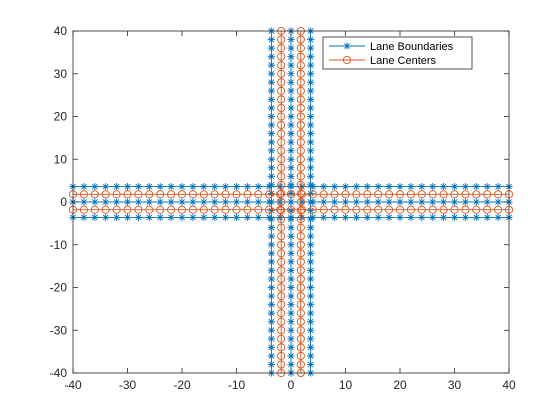  What do you see at coordinates (63, 202) in the screenshot?
I see `y-tick-label: 0` at bounding box center [63, 202].